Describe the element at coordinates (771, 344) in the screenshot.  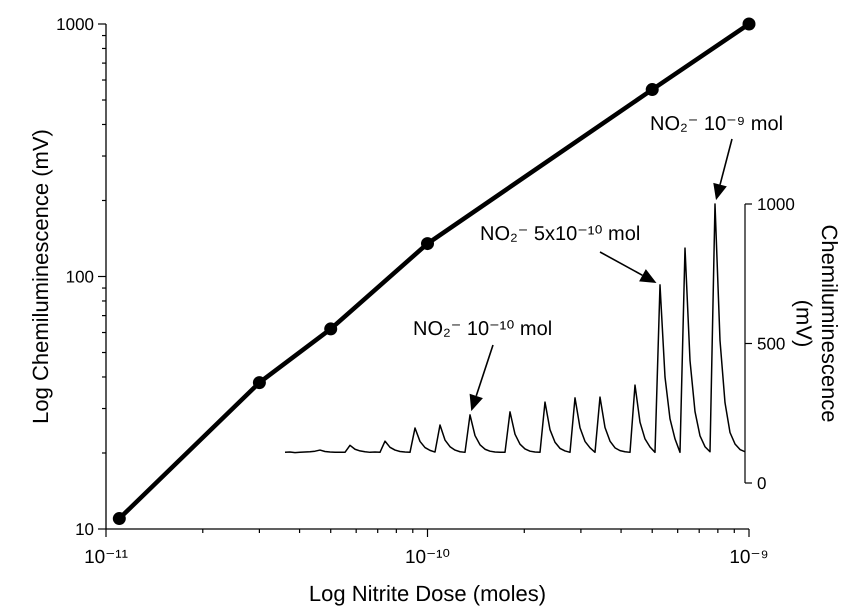
I see `y-tick-label: 500` at that location.